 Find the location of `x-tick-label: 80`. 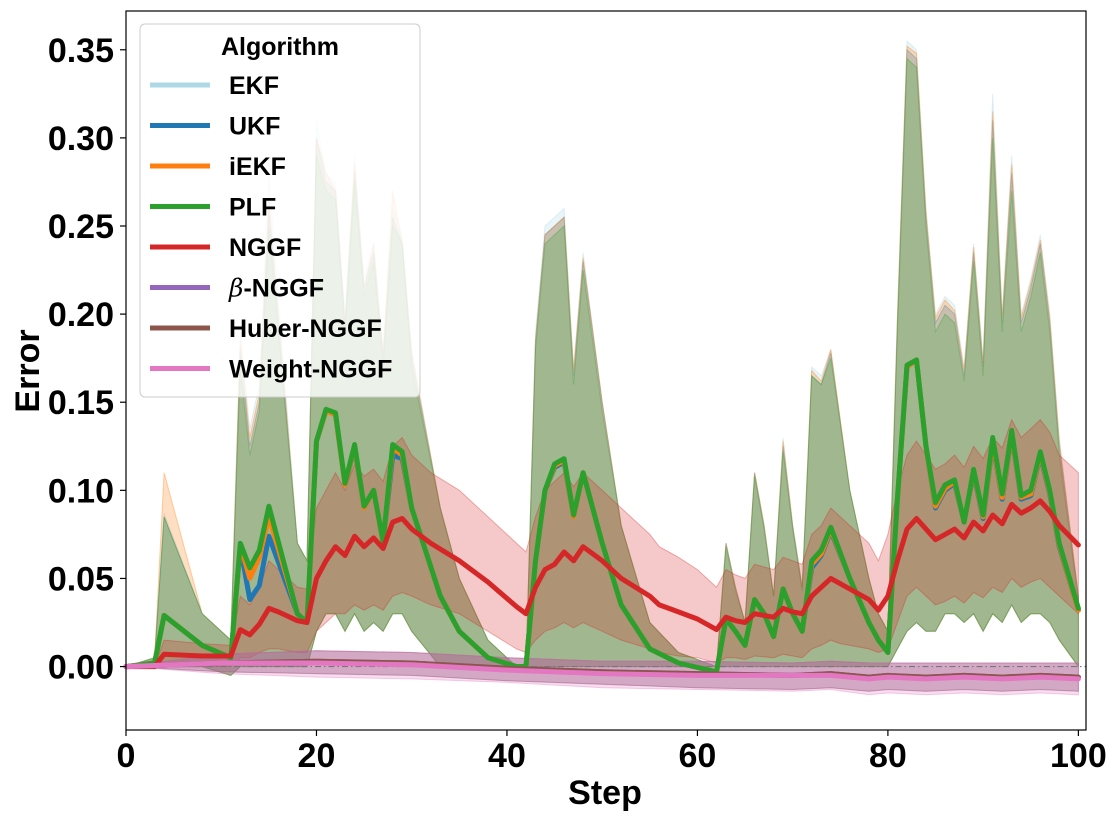

x-tick-label: 80 is located at coordinates (888, 756).